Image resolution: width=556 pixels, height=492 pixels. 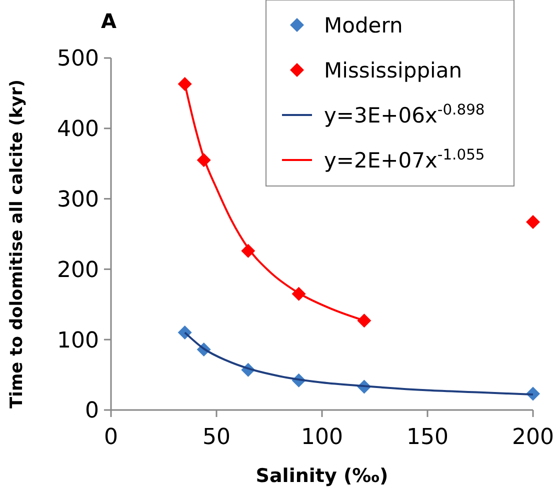 What do you see at coordinates (78, 200) in the screenshot?
I see `y-tick-label: 300` at bounding box center [78, 200].